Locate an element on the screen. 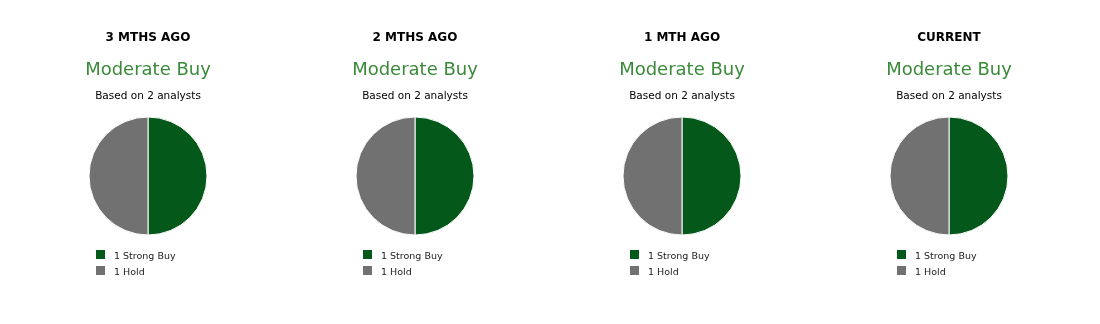  chart-title: CURRENT is located at coordinates (949, 37).